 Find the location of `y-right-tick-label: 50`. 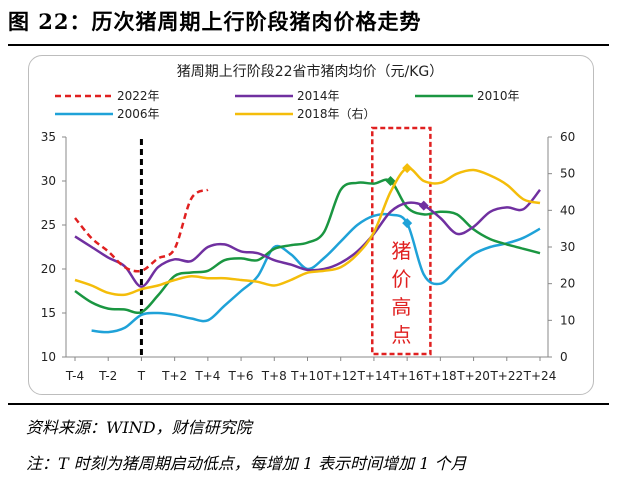

y-right-tick-label: 50 is located at coordinates (567, 174).